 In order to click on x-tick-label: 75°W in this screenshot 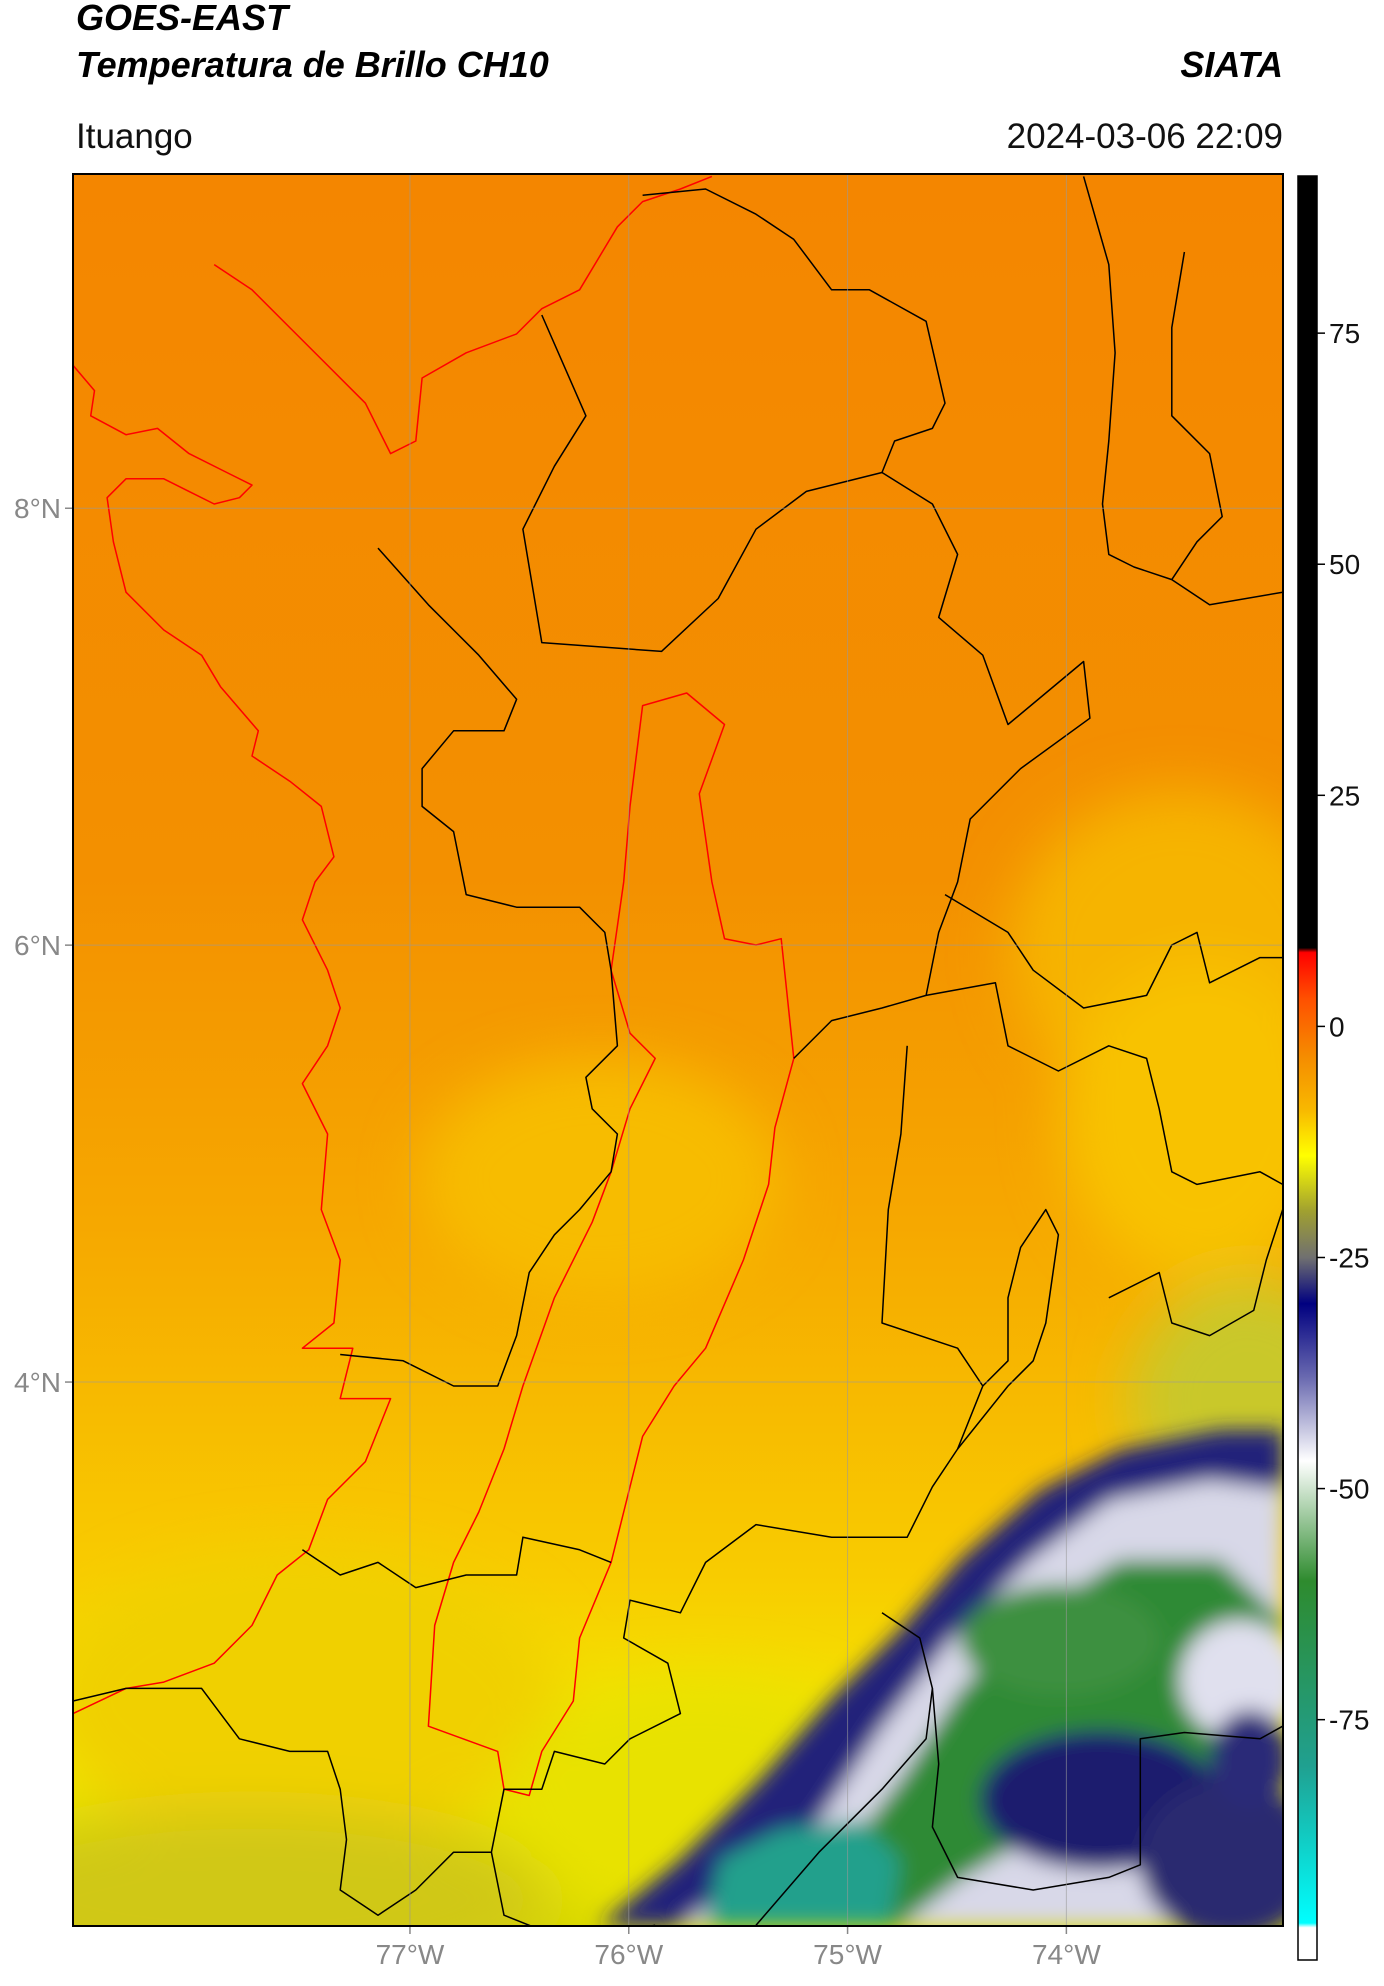, I will do `click(847, 1954)`.